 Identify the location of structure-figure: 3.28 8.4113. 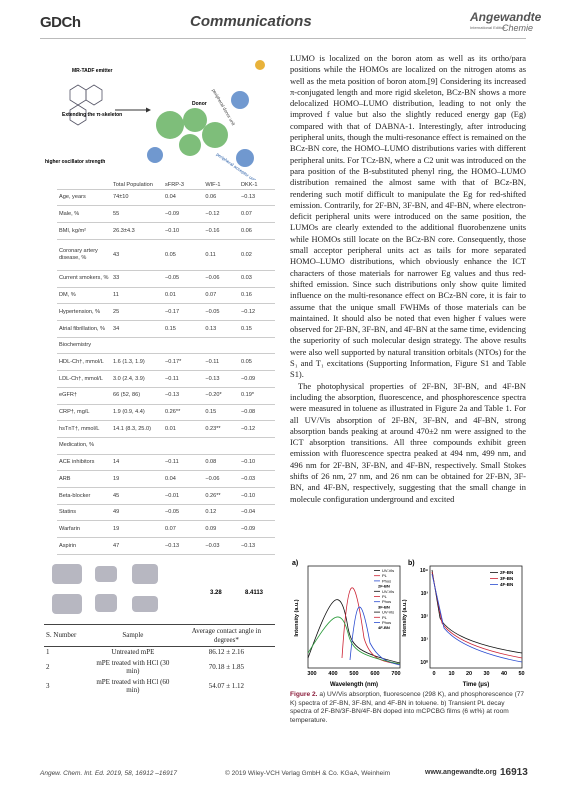
(158, 589).